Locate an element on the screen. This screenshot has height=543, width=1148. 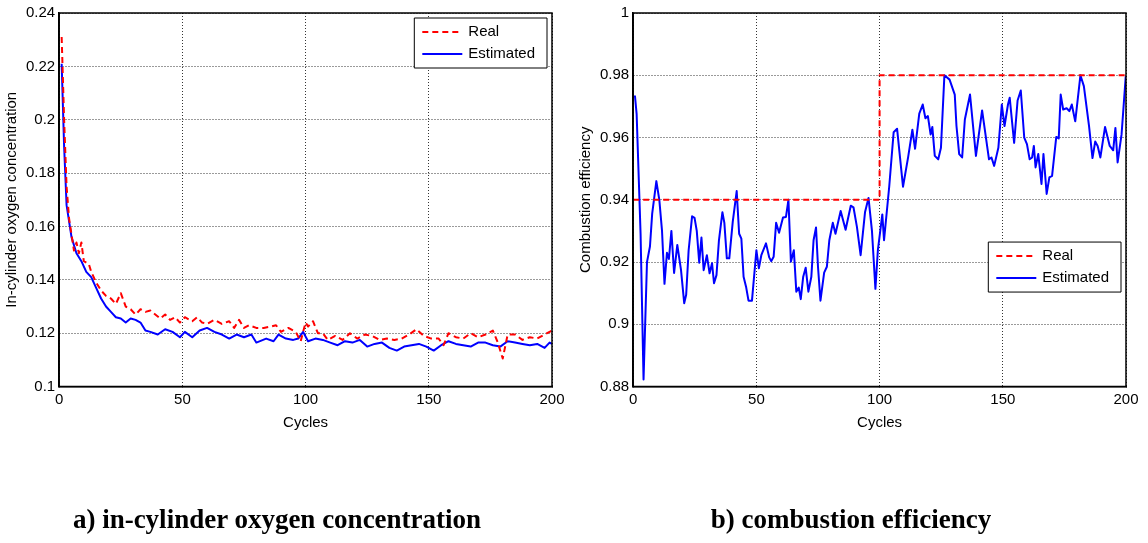
y-axis-title: Combustion efficiency is located at coordinates (585, 200).